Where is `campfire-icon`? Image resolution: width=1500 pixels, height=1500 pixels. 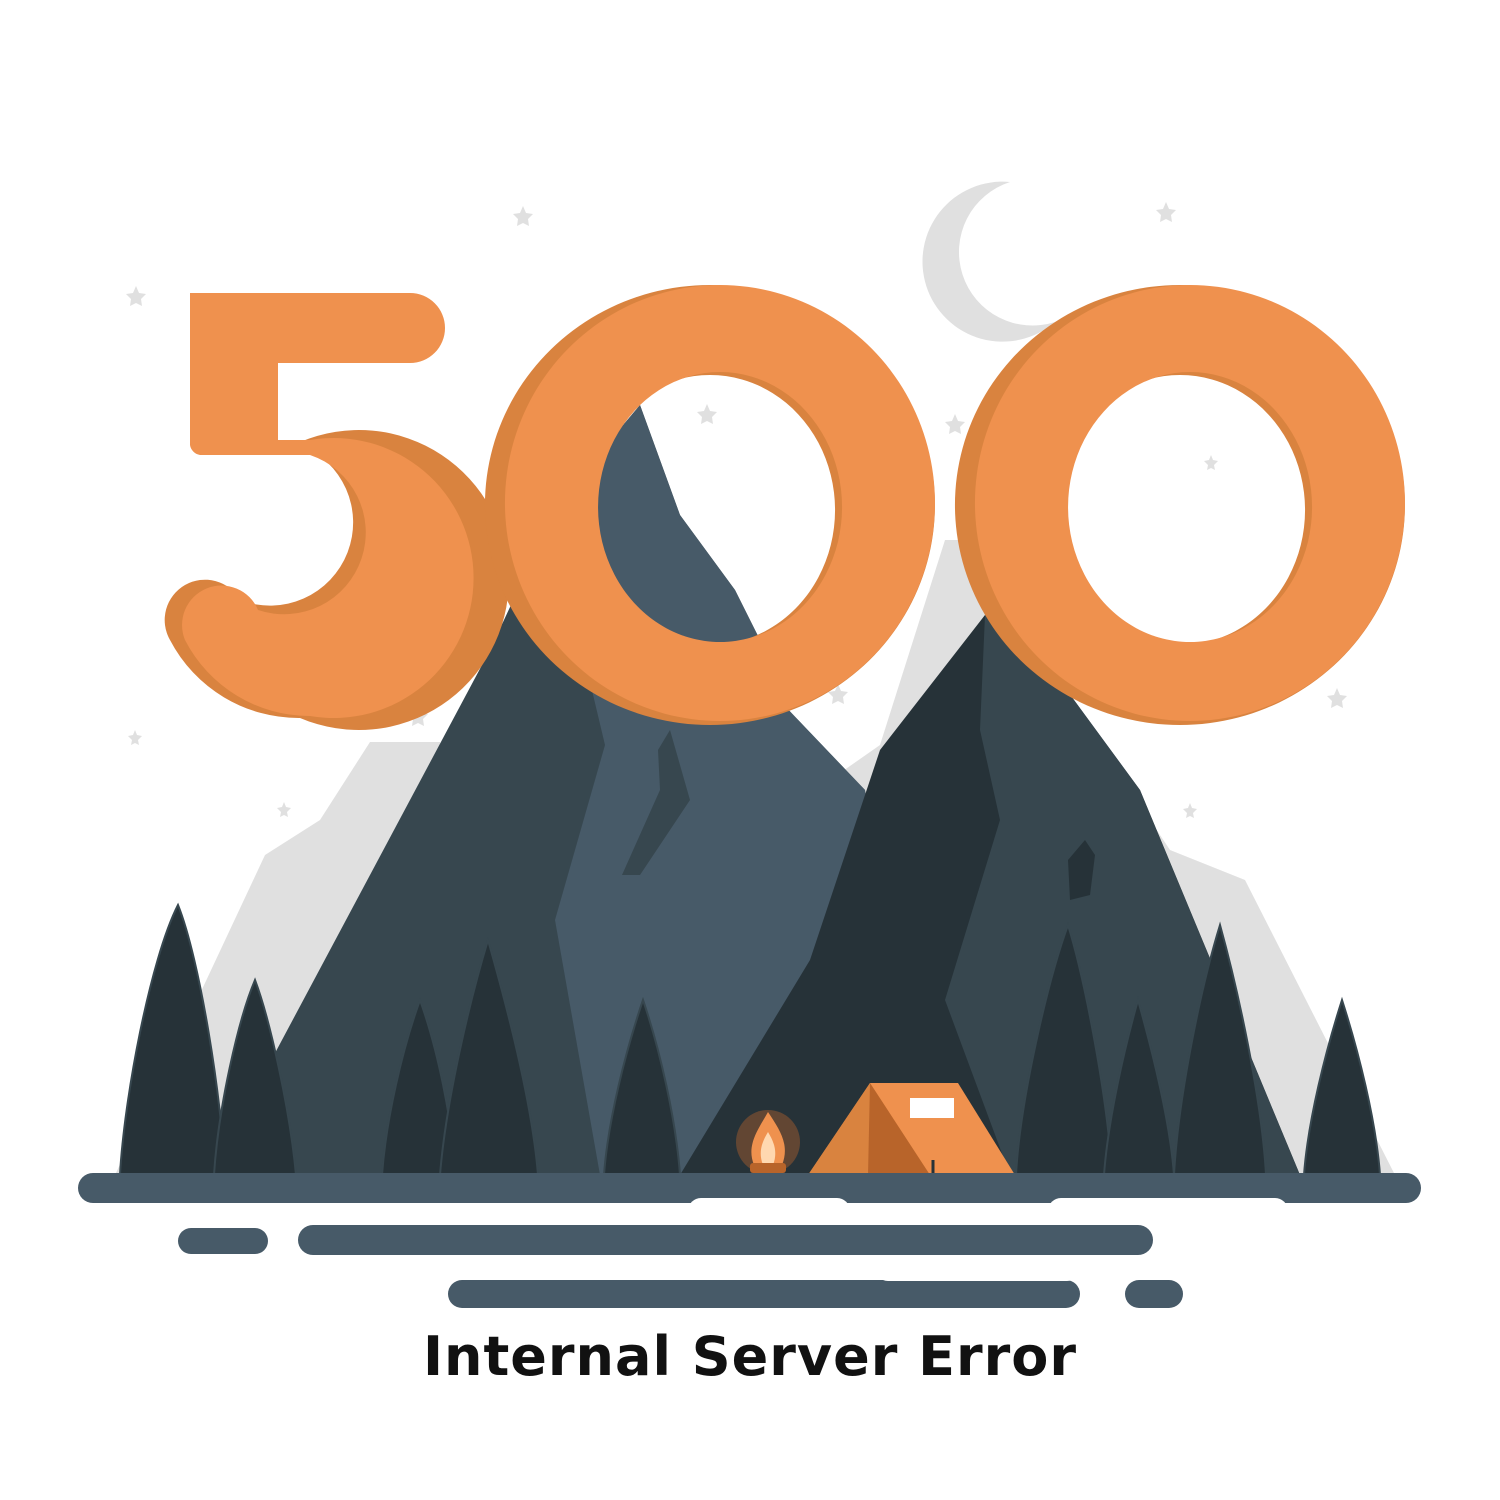 campfire-icon is located at coordinates (768, 1142).